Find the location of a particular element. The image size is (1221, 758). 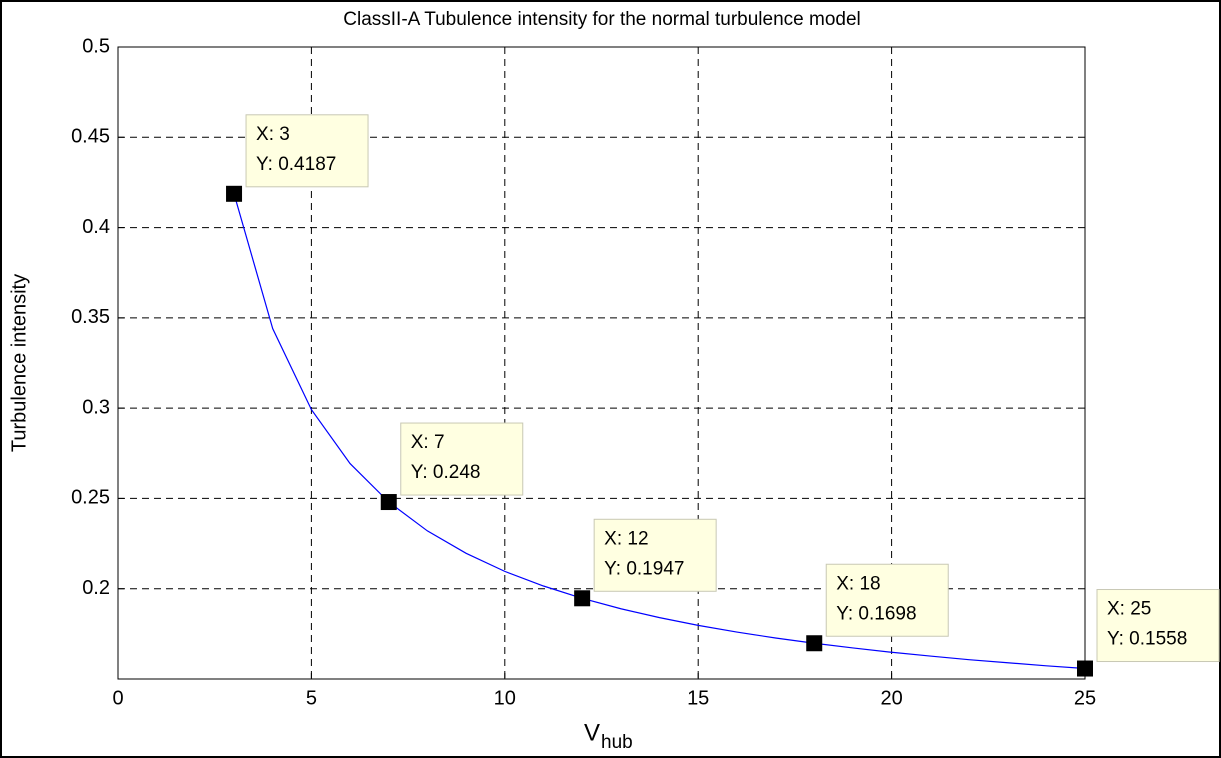

x-tick-label: 25 is located at coordinates (1085, 698).